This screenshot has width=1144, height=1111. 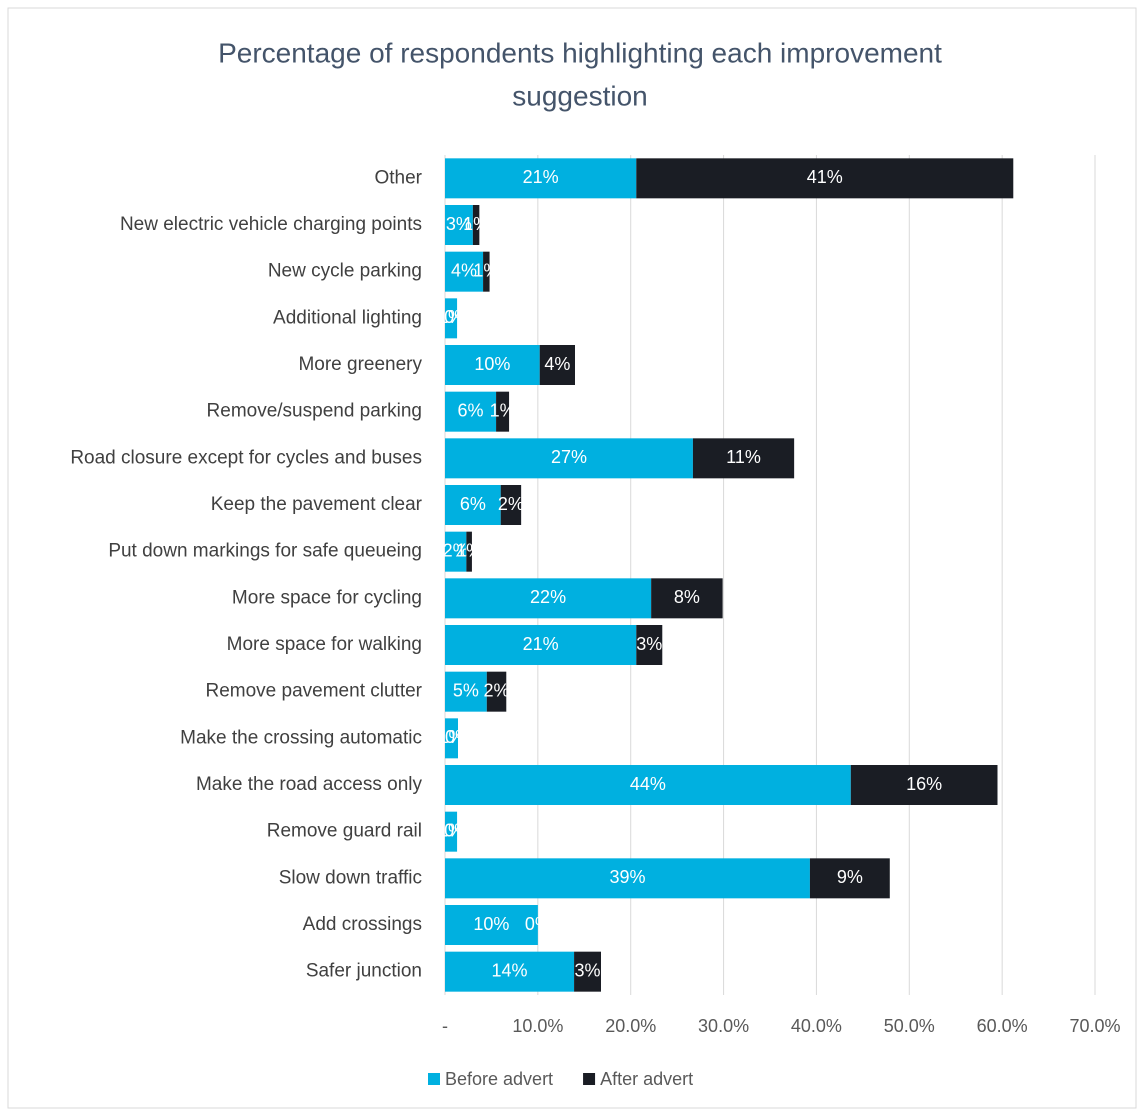 What do you see at coordinates (314, 411) in the screenshot?
I see `y-tick-label: Remove/suspend parking` at bounding box center [314, 411].